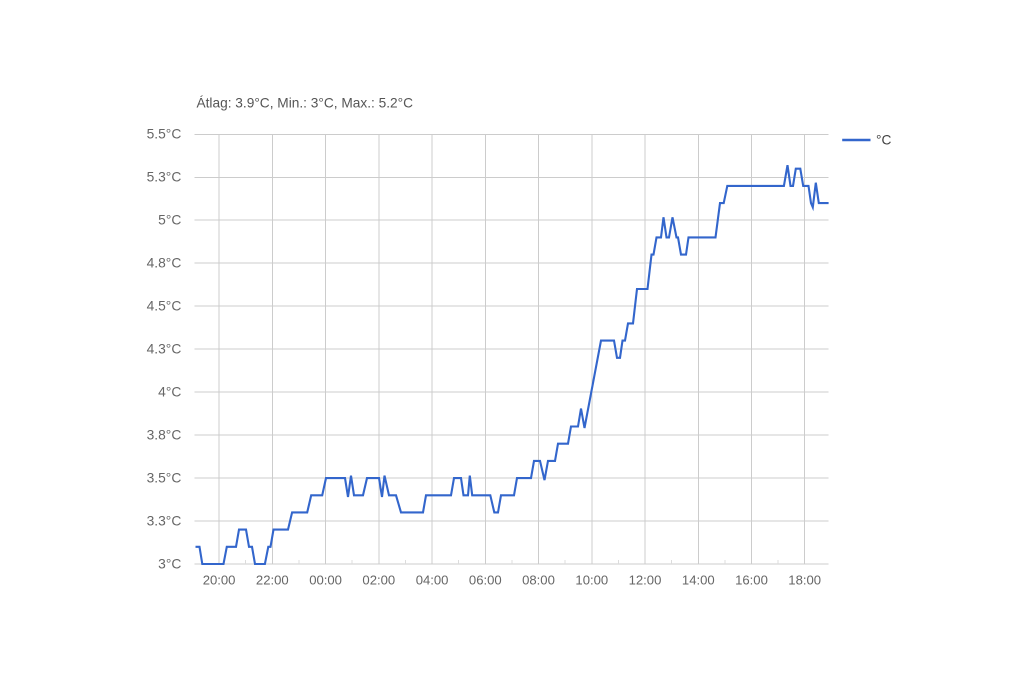 The image size is (1024, 699). I want to click on svg-text: 3°C, so click(169, 563).